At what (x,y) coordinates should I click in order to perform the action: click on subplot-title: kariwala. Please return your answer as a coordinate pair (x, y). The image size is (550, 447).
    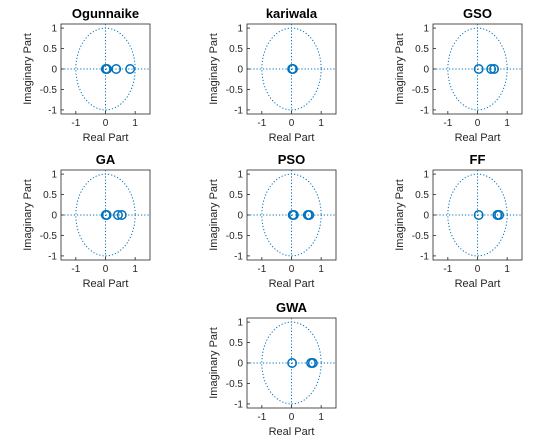
    Looking at the image, I should click on (292, 13).